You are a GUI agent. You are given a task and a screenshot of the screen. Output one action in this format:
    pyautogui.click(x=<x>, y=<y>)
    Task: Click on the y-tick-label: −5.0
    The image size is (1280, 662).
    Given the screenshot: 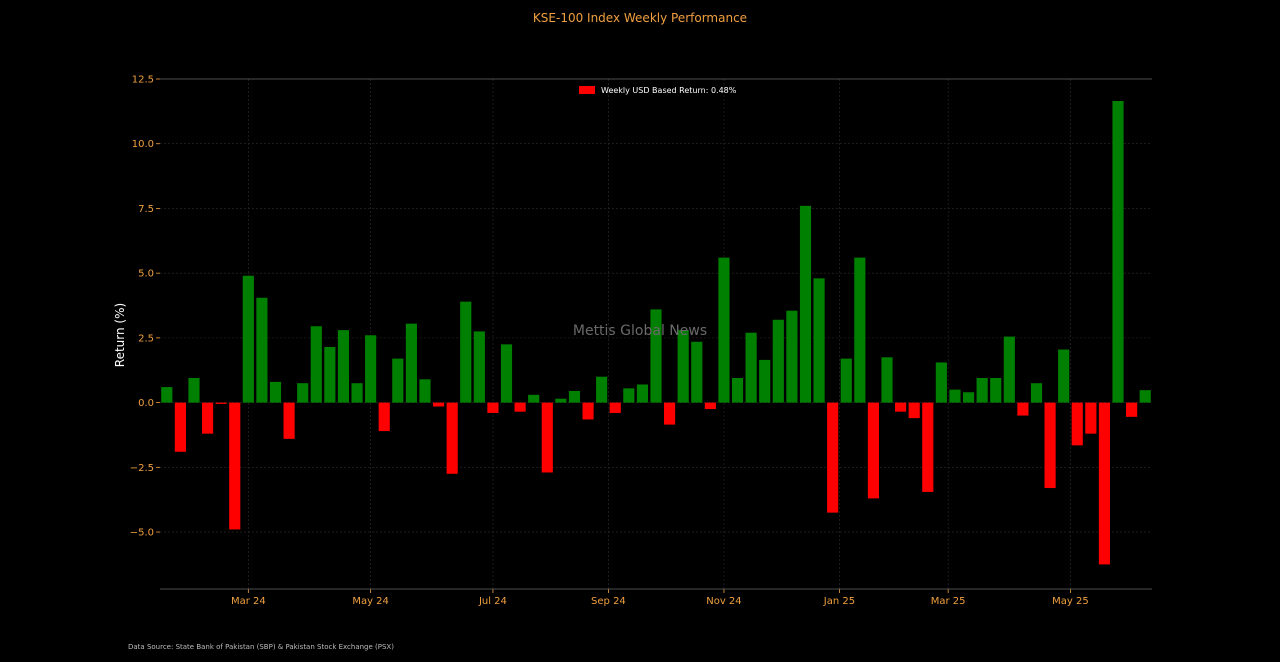 What is the action you would take?
    pyautogui.click(x=142, y=533)
    